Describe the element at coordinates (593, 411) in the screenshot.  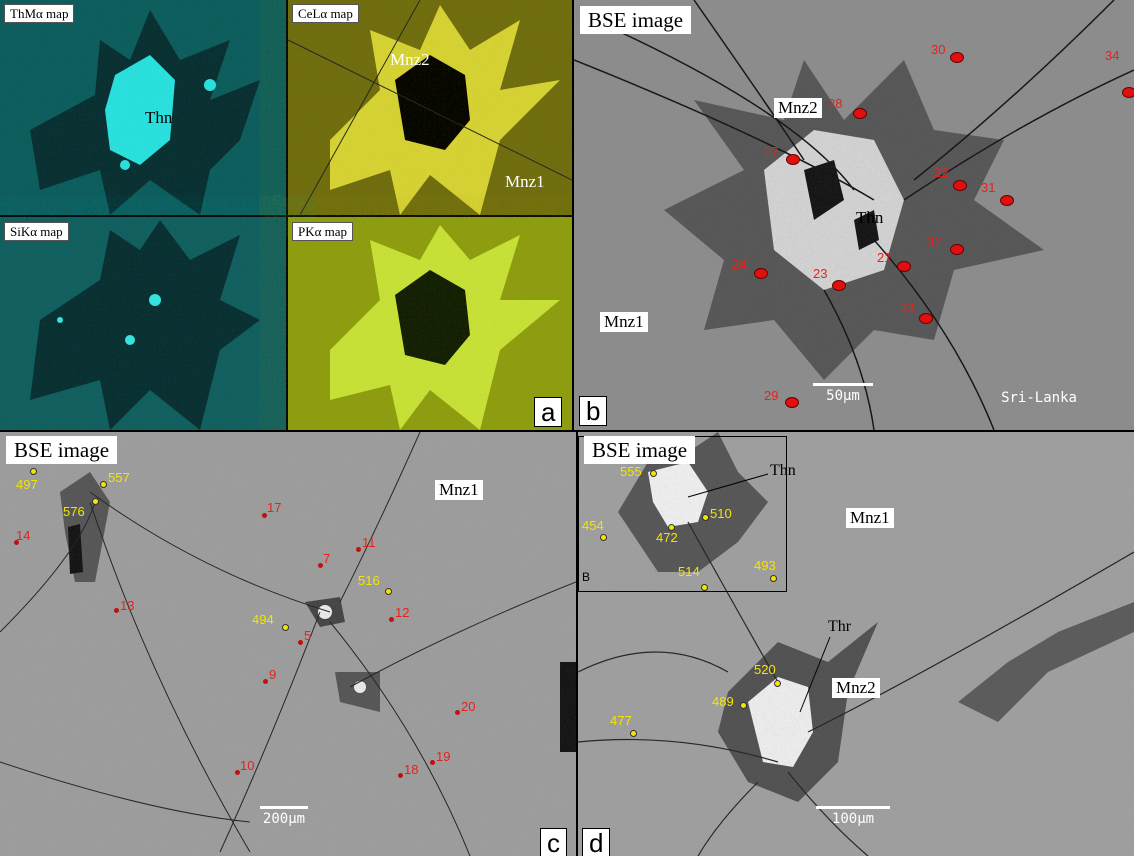
I see `panel-letter-b: b` at that location.